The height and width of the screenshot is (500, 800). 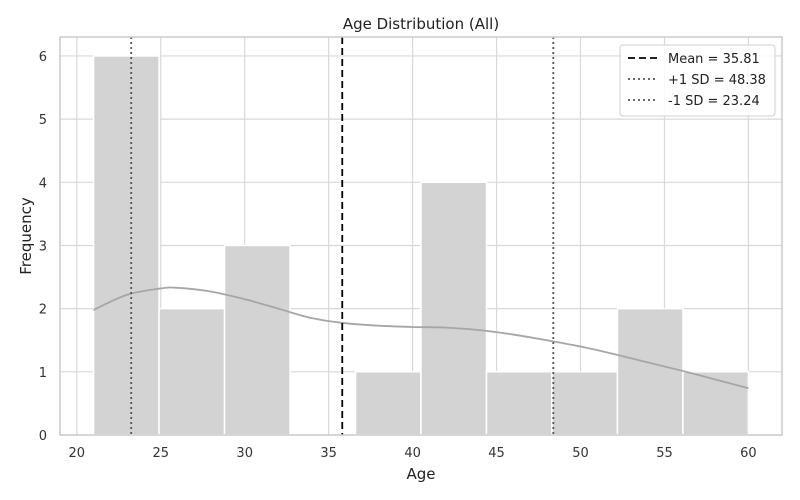 I want to click on y-tick-label: 6, so click(x=43, y=57).